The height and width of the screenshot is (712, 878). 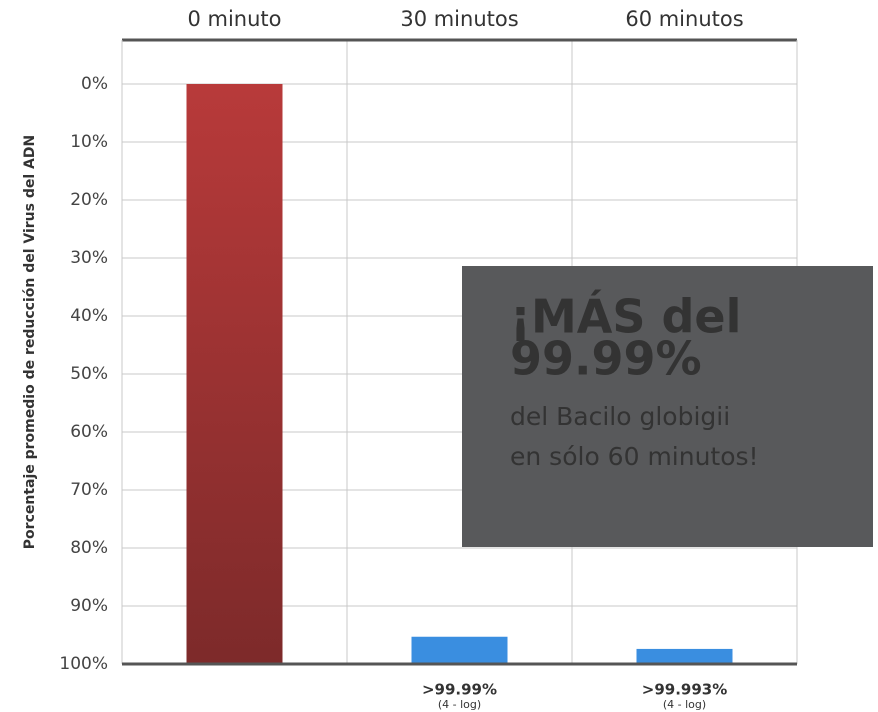 I want to click on callout-body: en sólo 60 minutos!, so click(x=634, y=456).